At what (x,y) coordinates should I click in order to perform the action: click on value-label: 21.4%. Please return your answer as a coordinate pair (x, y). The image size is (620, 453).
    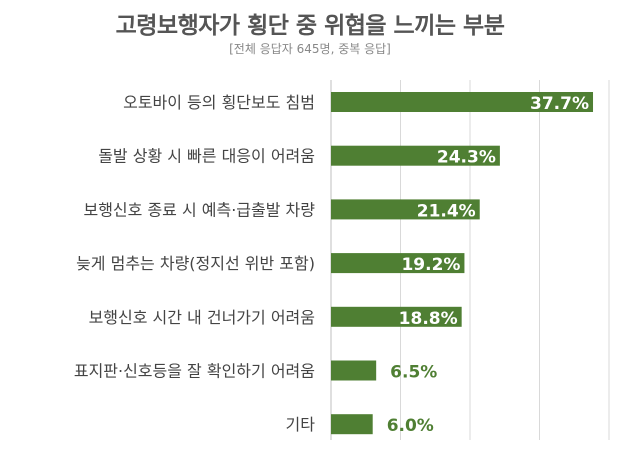
    Looking at the image, I should click on (446, 211).